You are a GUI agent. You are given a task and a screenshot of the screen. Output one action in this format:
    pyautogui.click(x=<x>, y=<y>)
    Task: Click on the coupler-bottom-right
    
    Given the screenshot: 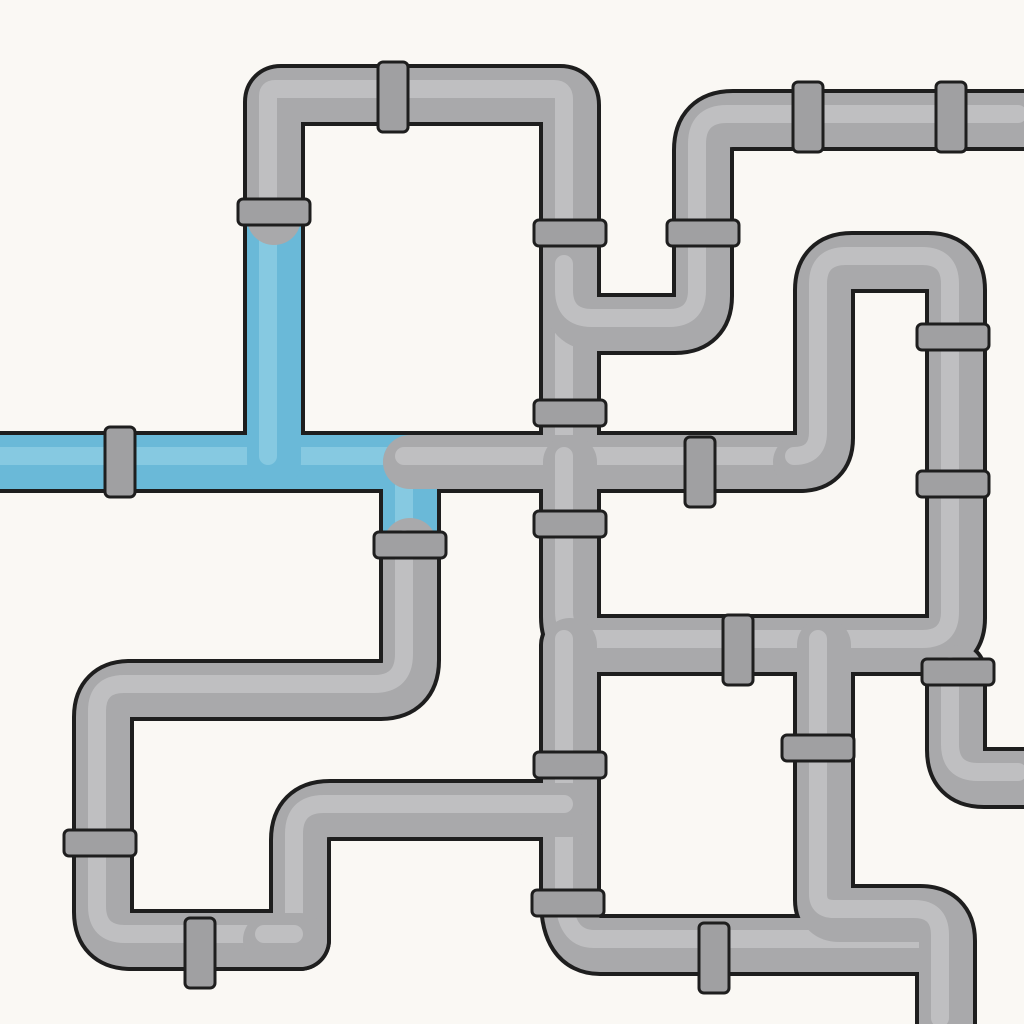 What is the action you would take?
    pyautogui.click(x=714, y=958)
    